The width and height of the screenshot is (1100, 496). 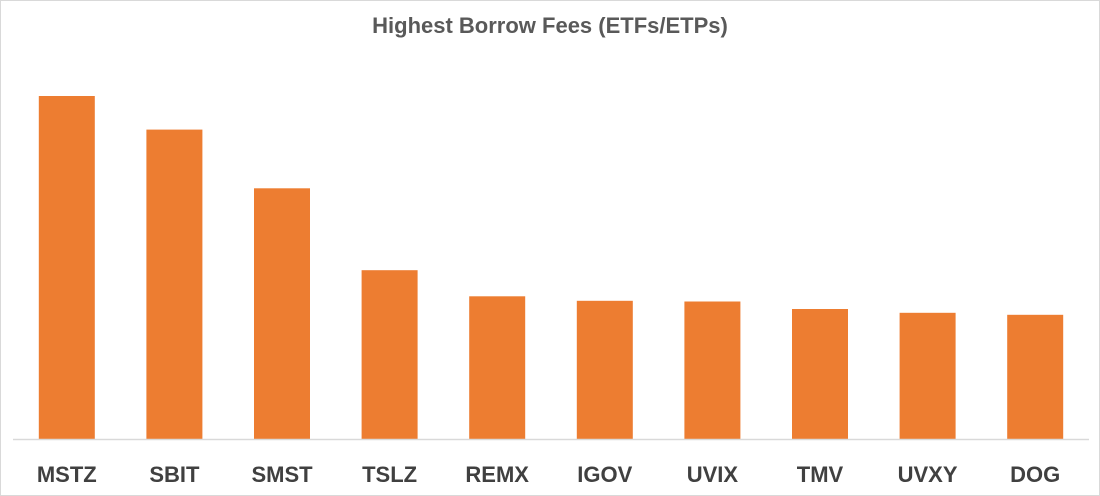 What do you see at coordinates (174, 474) in the screenshot?
I see `x-tick-label-sbit: SBIT` at bounding box center [174, 474].